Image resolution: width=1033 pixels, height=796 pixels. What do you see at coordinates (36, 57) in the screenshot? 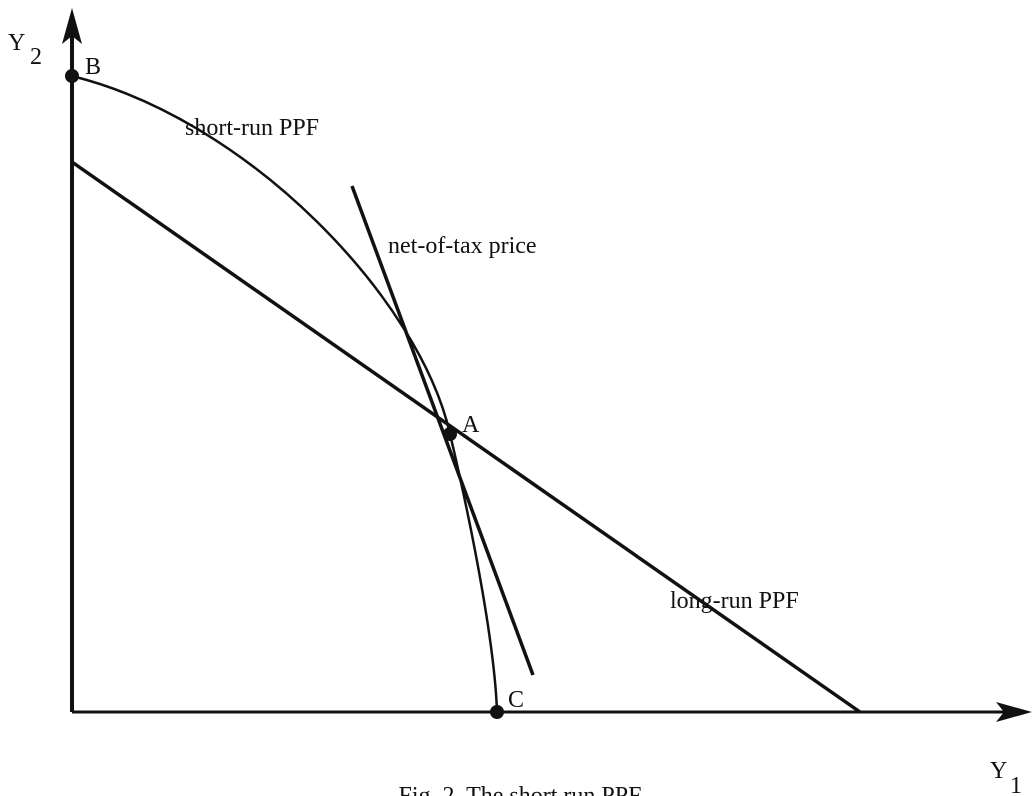
I see `y-axis-subscript: 2` at bounding box center [36, 57].